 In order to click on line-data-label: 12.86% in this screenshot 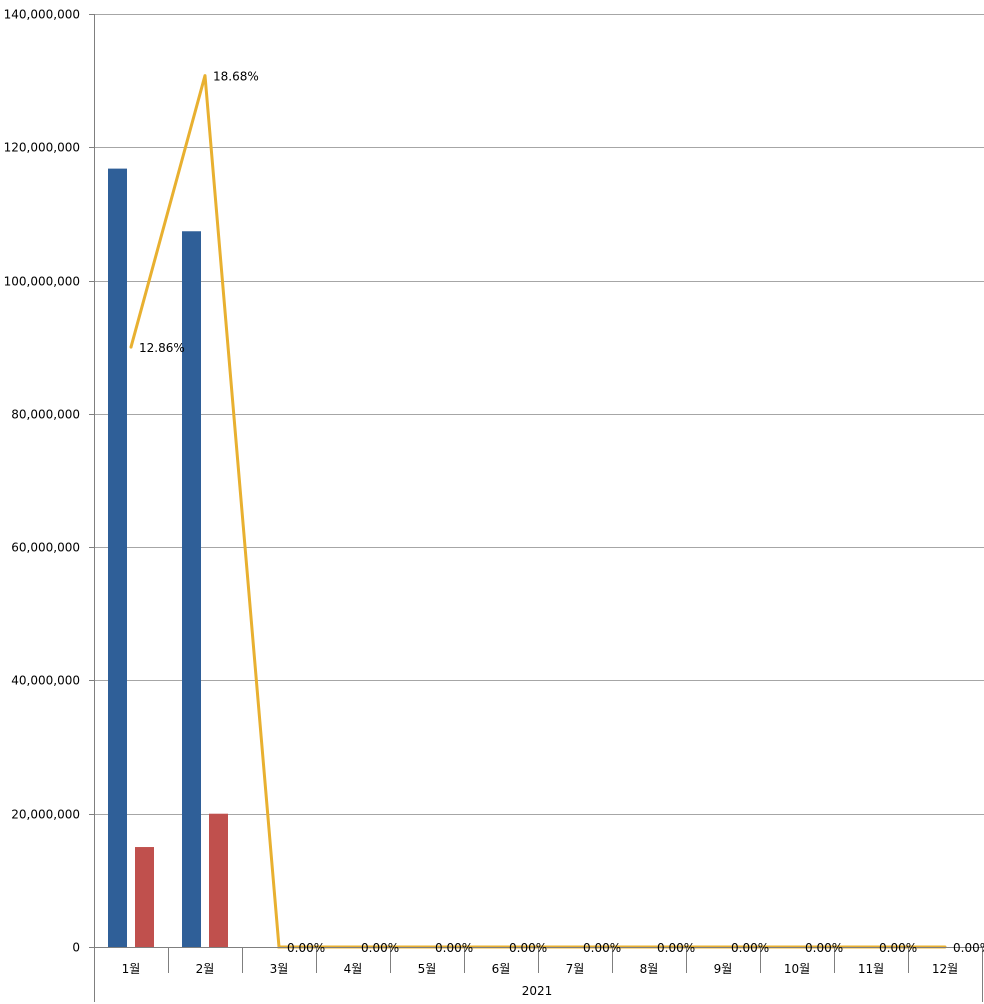, I will do `click(162, 348)`.